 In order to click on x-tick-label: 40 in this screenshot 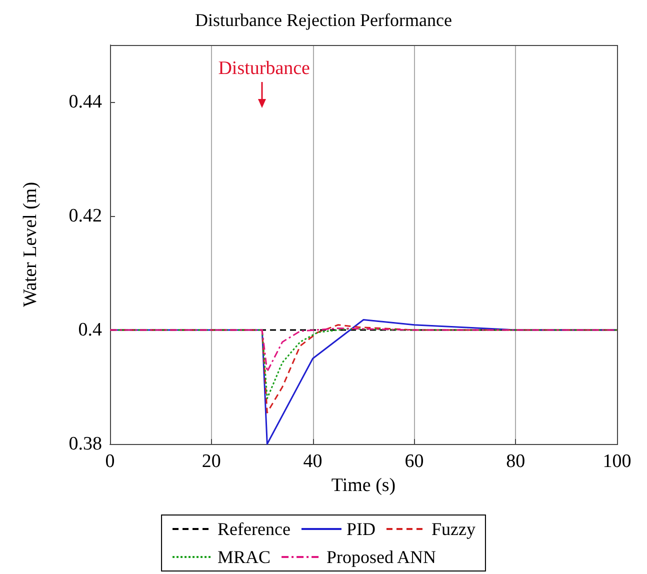, I will do `click(312, 461)`.